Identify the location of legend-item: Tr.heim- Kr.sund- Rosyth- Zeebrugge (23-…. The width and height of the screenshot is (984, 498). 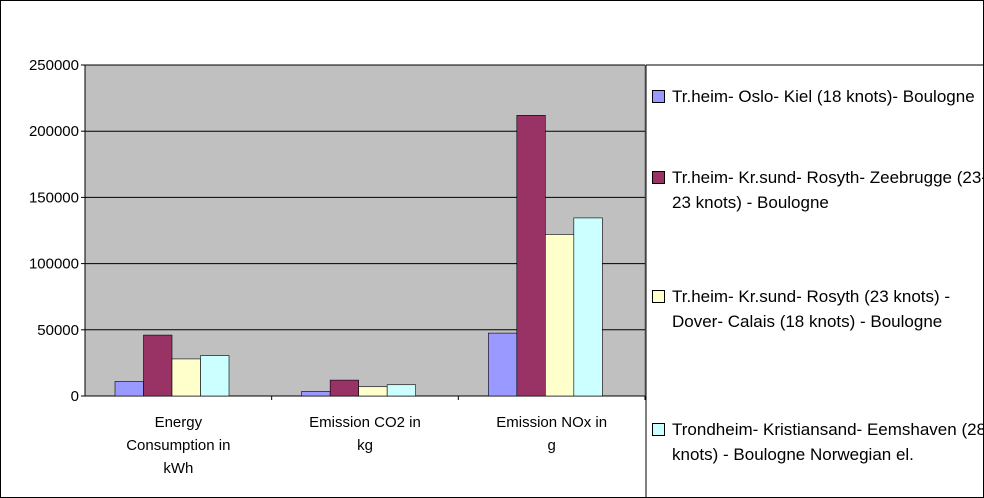
(818, 190).